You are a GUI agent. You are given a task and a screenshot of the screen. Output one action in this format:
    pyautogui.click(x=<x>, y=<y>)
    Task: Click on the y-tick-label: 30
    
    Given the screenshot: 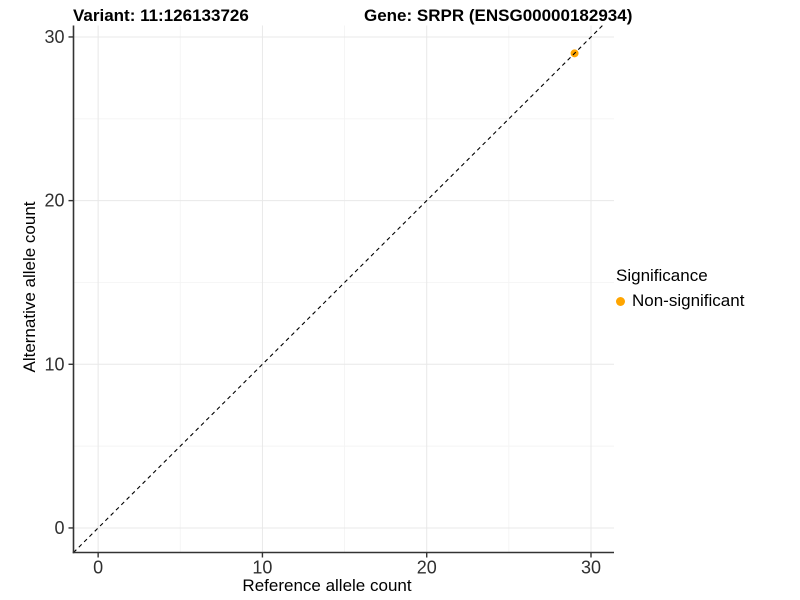 What is the action you would take?
    pyautogui.click(x=54, y=37)
    